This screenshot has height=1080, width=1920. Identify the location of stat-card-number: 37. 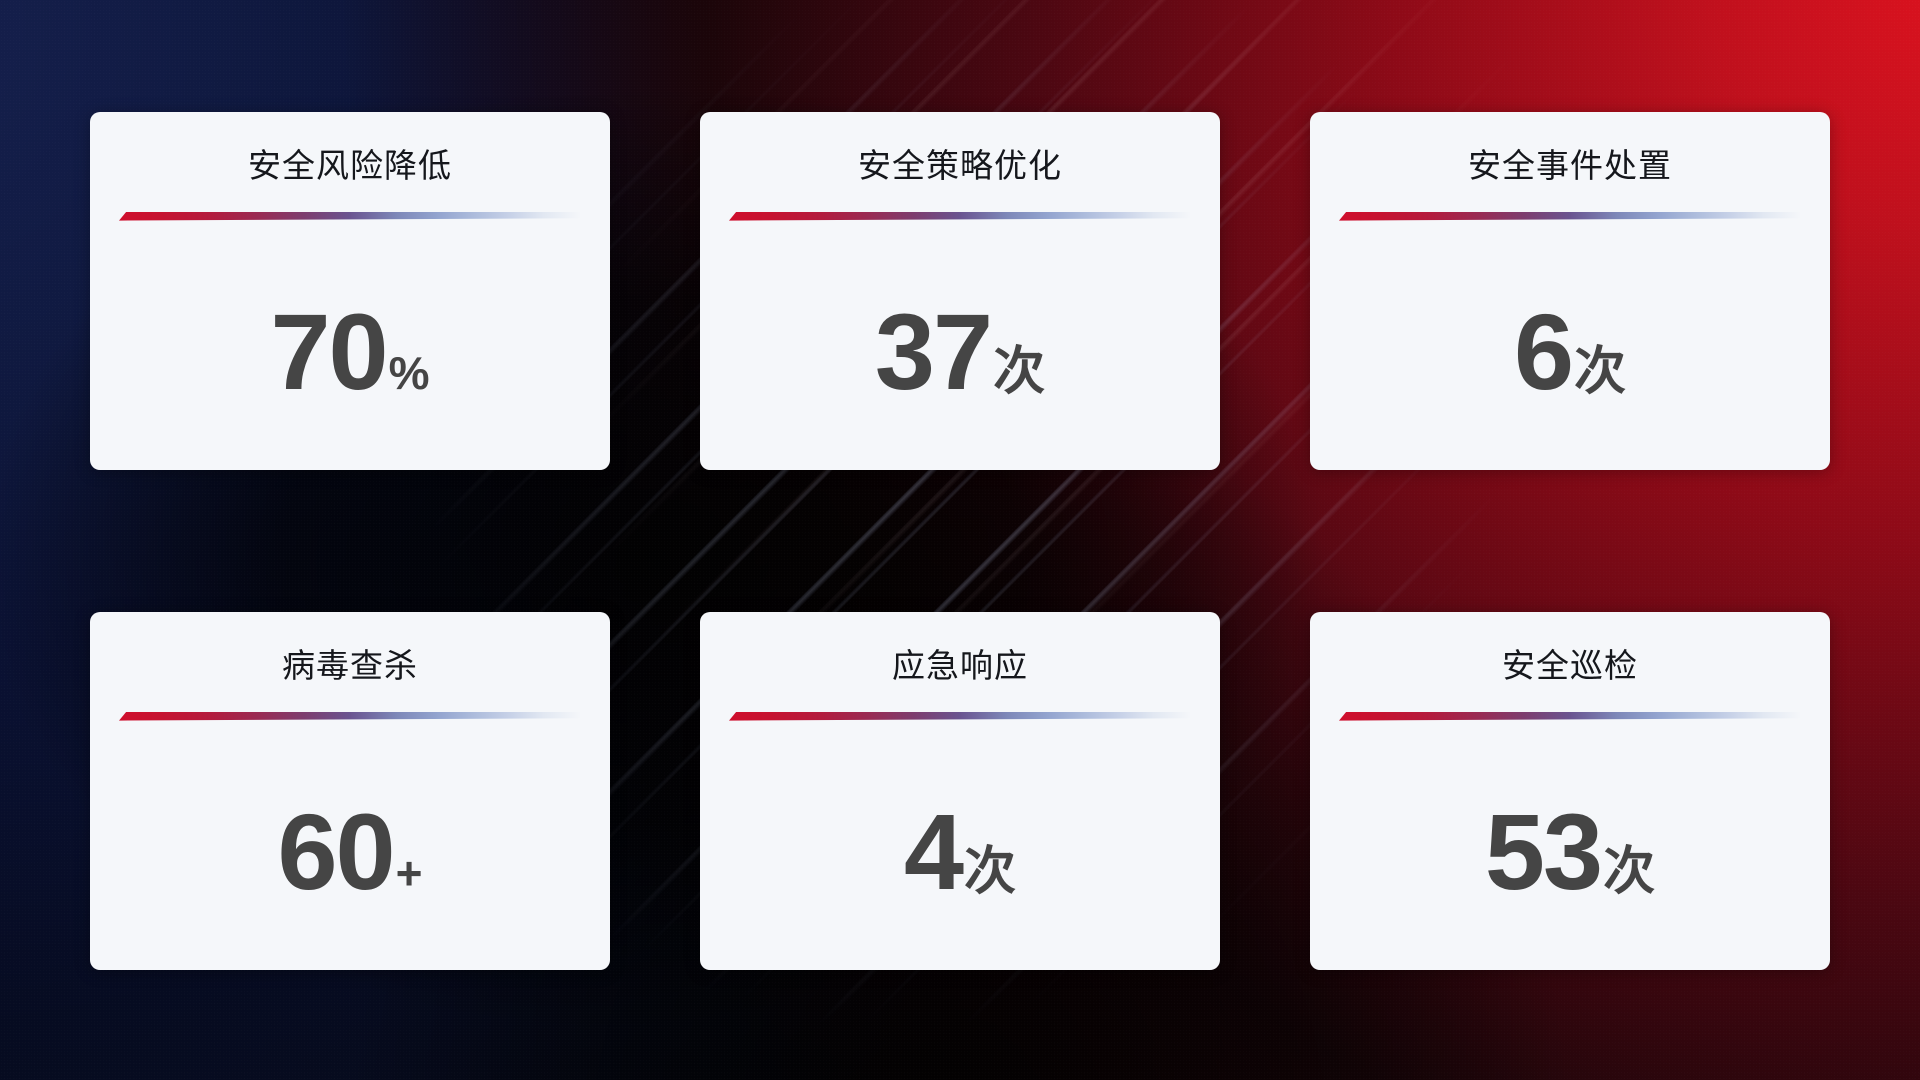
(933, 351).